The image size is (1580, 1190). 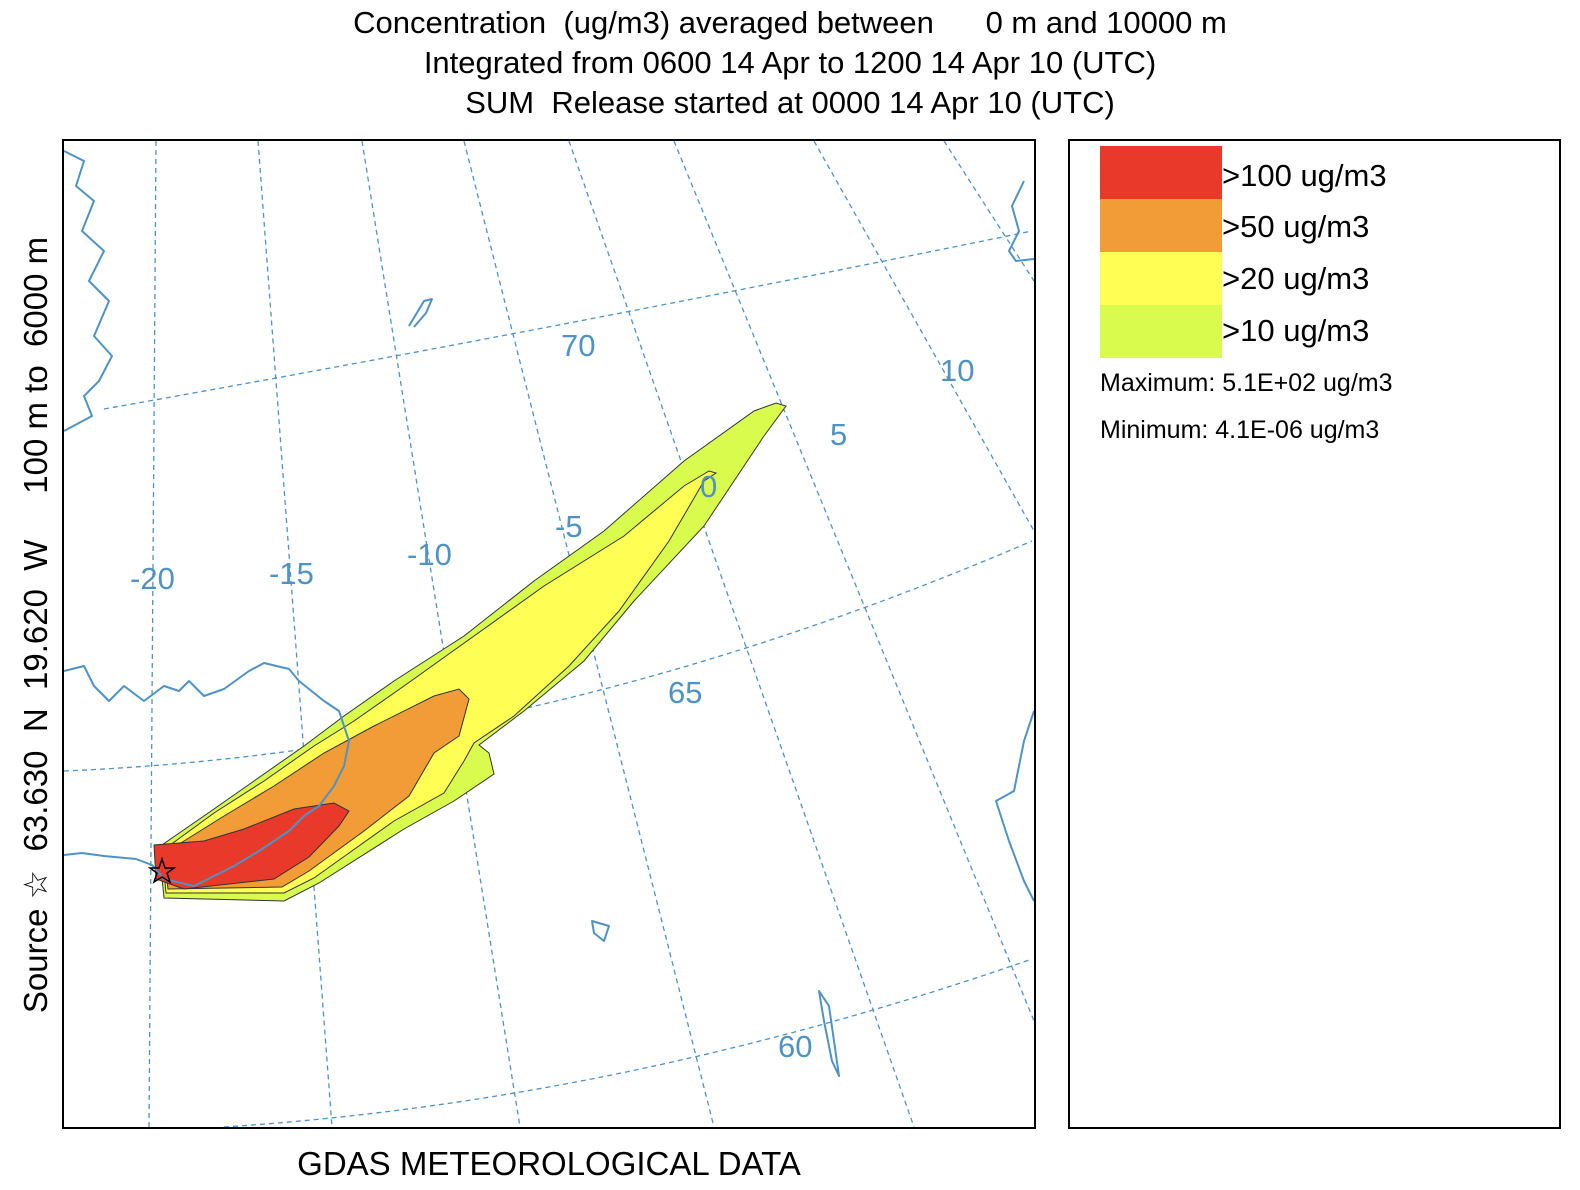 What do you see at coordinates (1021, 221) in the screenshot?
I see `coastline-norway-north` at bounding box center [1021, 221].